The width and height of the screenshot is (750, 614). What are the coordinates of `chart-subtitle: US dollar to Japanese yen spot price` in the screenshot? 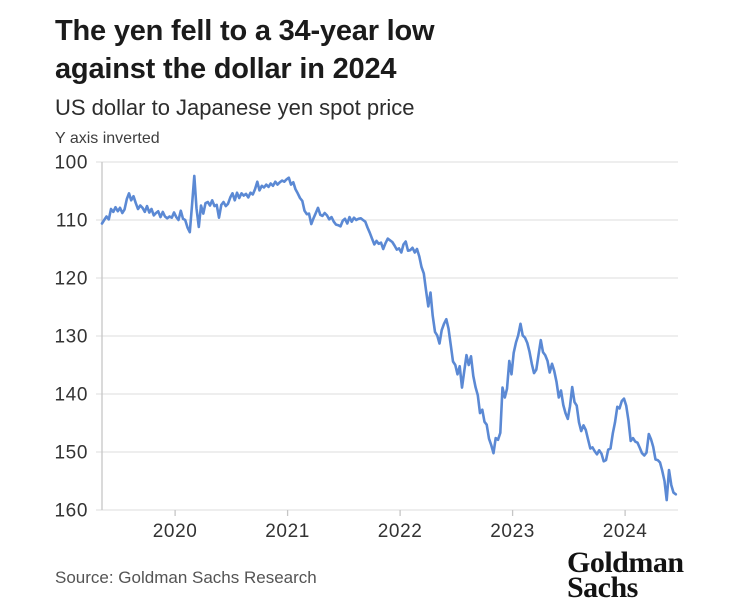 It's located at (235, 107).